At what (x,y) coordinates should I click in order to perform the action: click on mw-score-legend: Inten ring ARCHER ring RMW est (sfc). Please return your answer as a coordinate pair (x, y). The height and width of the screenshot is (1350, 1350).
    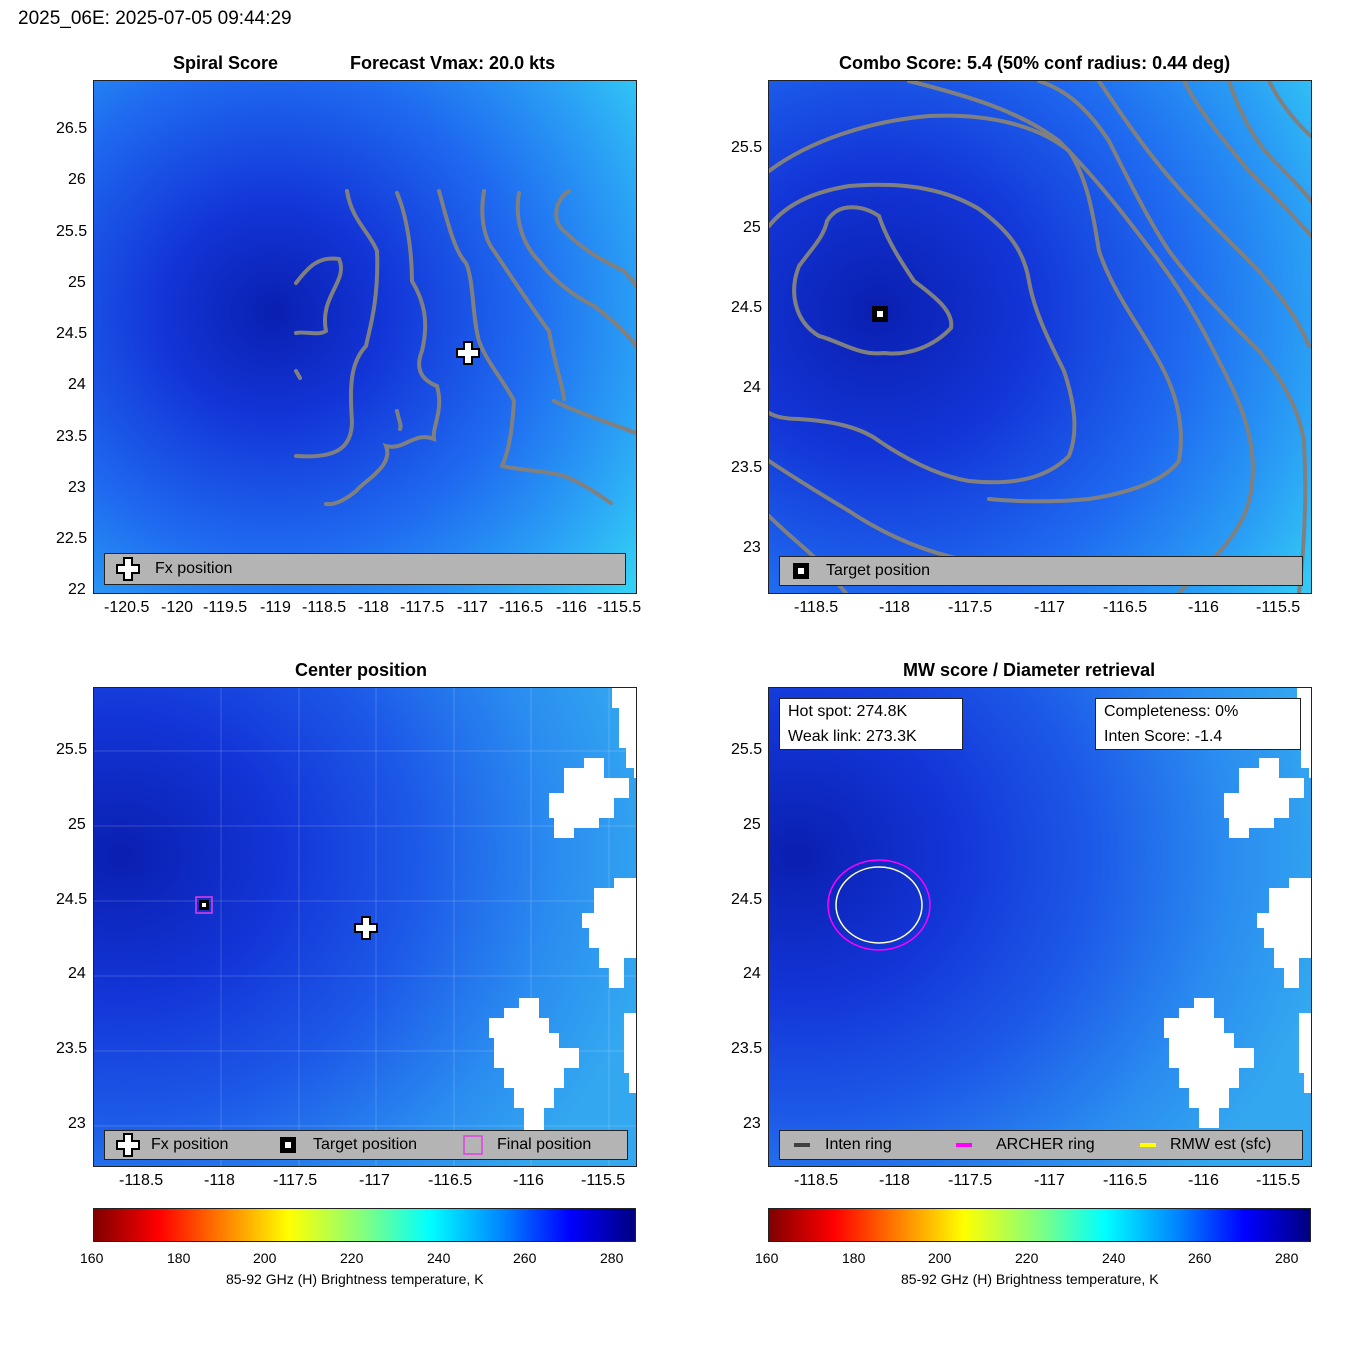
    Looking at the image, I should click on (1041, 1145).